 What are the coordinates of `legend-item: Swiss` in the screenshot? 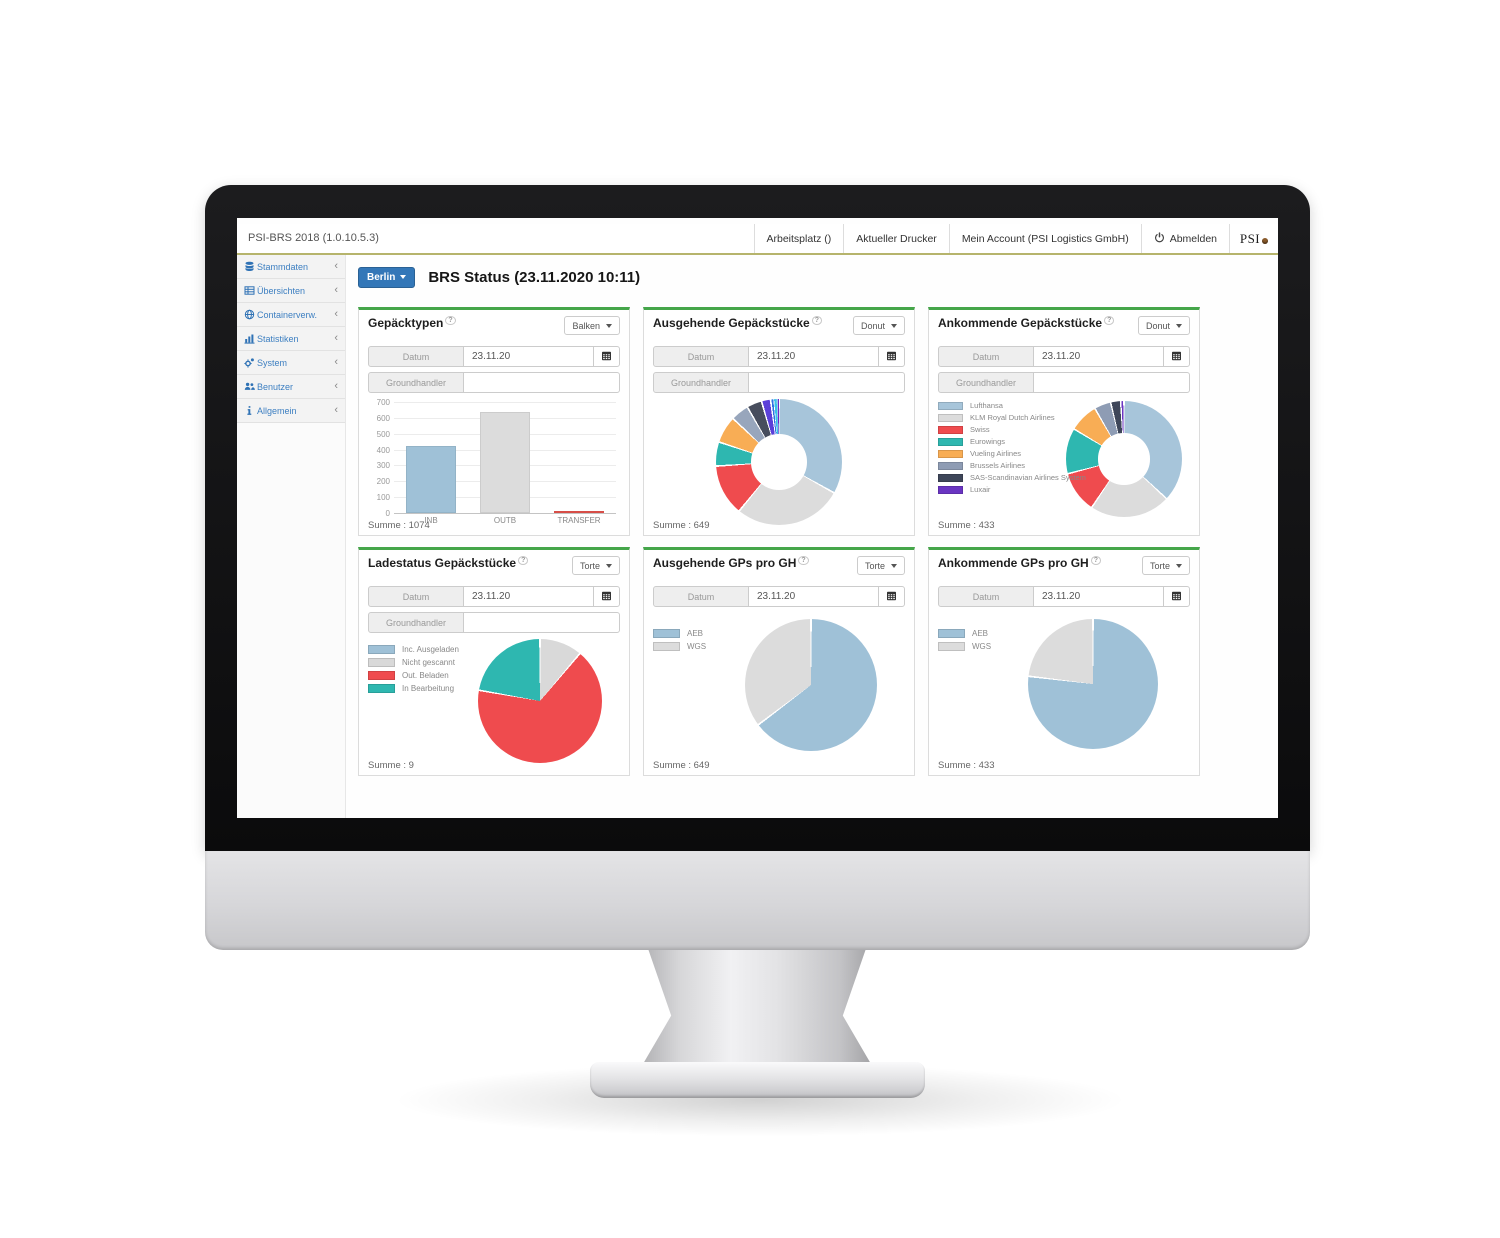 It's located at (1012, 429).